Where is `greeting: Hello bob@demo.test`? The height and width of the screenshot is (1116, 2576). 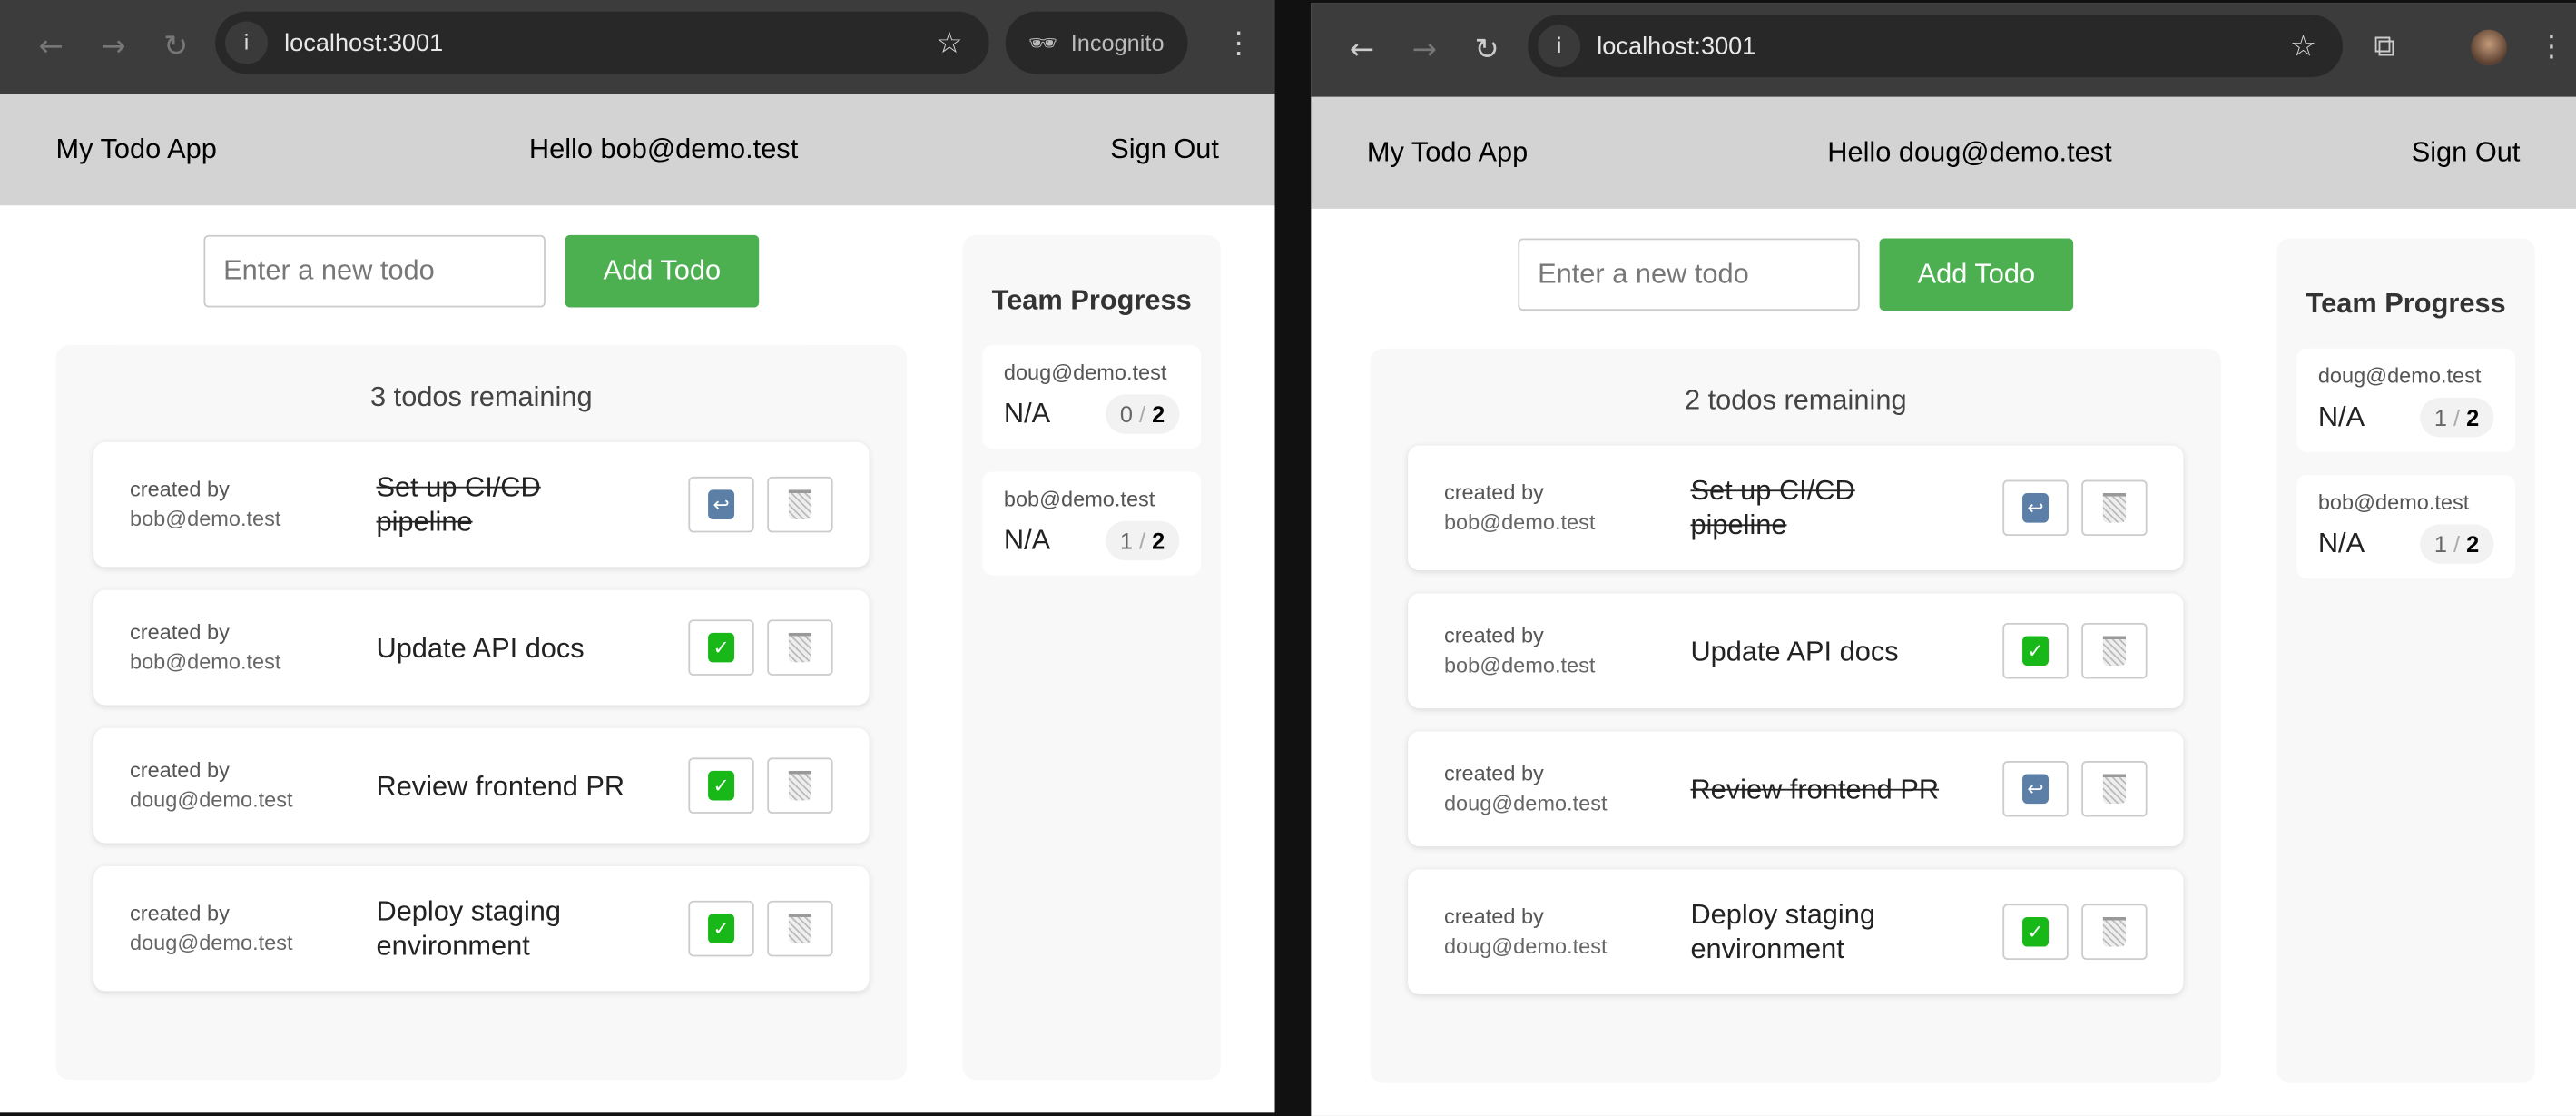
greeting: Hello bob@demo.test is located at coordinates (663, 148).